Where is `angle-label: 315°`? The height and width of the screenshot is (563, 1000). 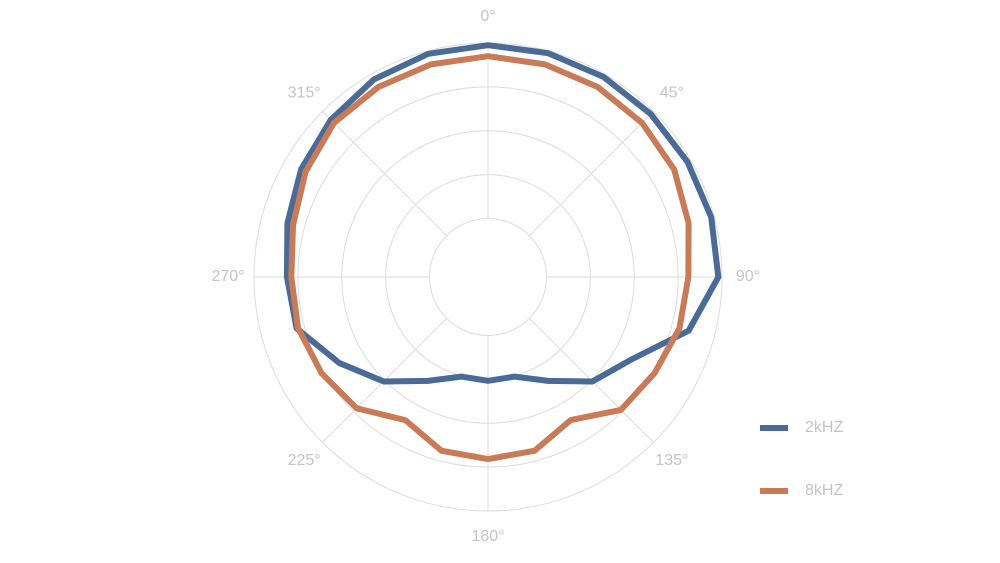
angle-label: 315° is located at coordinates (304, 92).